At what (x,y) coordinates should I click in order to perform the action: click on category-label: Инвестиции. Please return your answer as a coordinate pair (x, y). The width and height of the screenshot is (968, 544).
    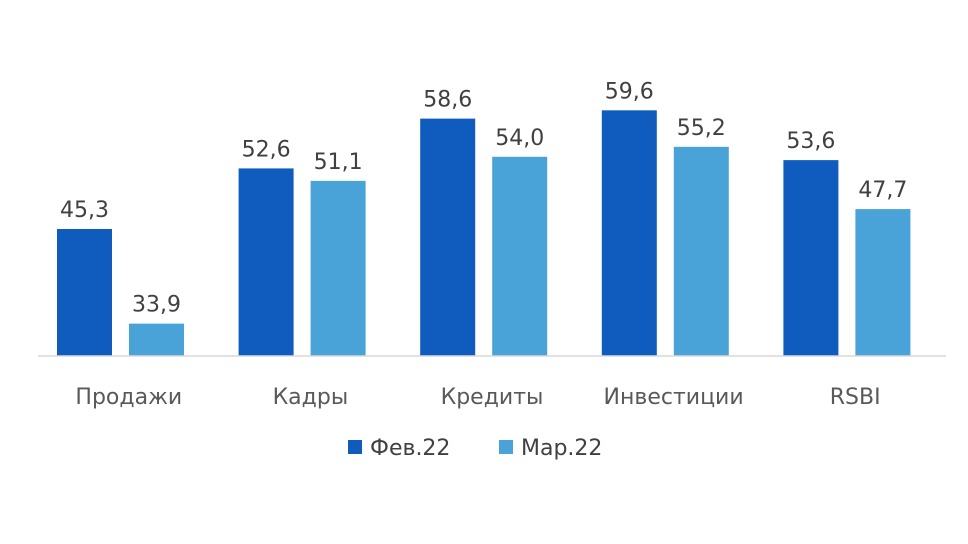
    Looking at the image, I should click on (674, 397).